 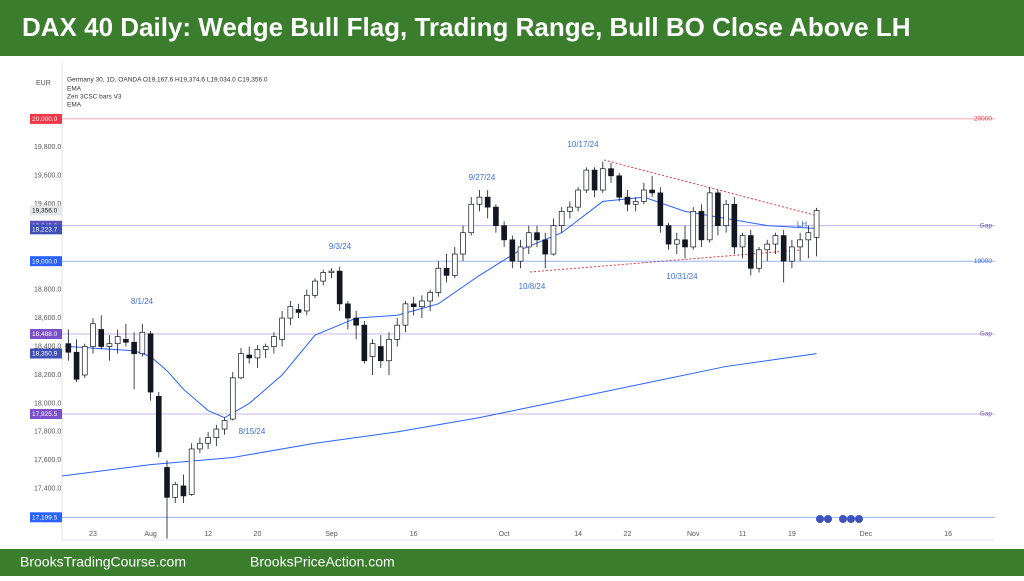 What do you see at coordinates (504, 534) in the screenshot?
I see `x-tick-label: Oct` at bounding box center [504, 534].